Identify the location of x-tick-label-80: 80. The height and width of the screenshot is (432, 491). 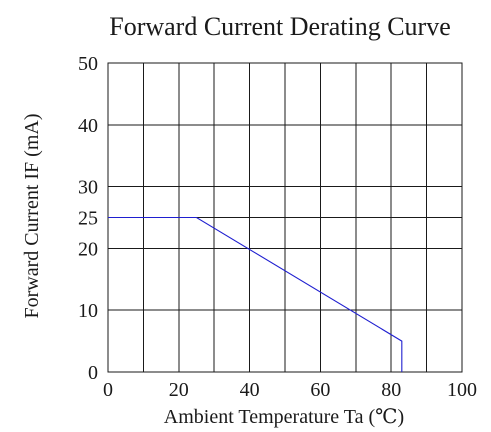
(391, 390).